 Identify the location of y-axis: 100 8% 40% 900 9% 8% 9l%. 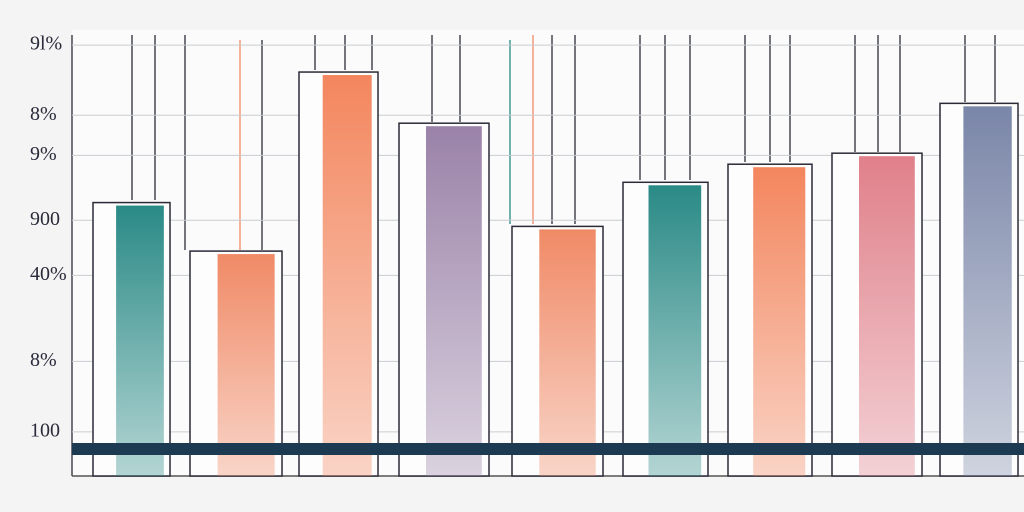
(48, 237).